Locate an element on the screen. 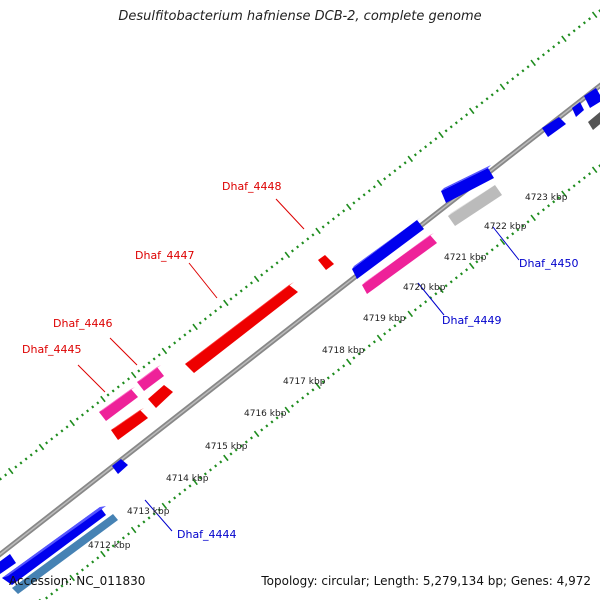 The width and height of the screenshot is (600, 600). gene-label-dhaf-4449: Dhaf_4449 is located at coordinates (472, 320).